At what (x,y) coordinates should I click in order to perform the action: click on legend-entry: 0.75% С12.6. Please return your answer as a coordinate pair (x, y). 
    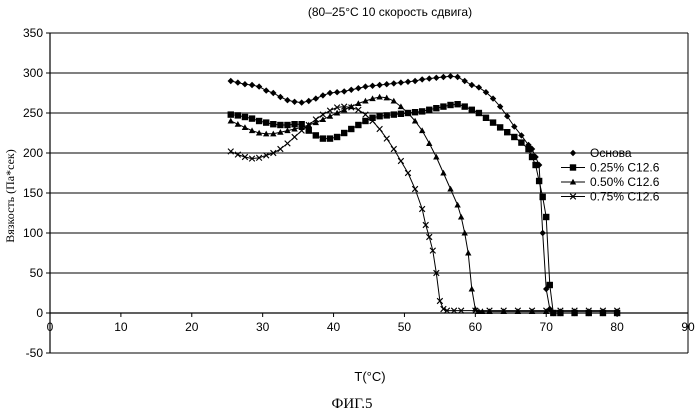
    Looking at the image, I should click on (625, 197).